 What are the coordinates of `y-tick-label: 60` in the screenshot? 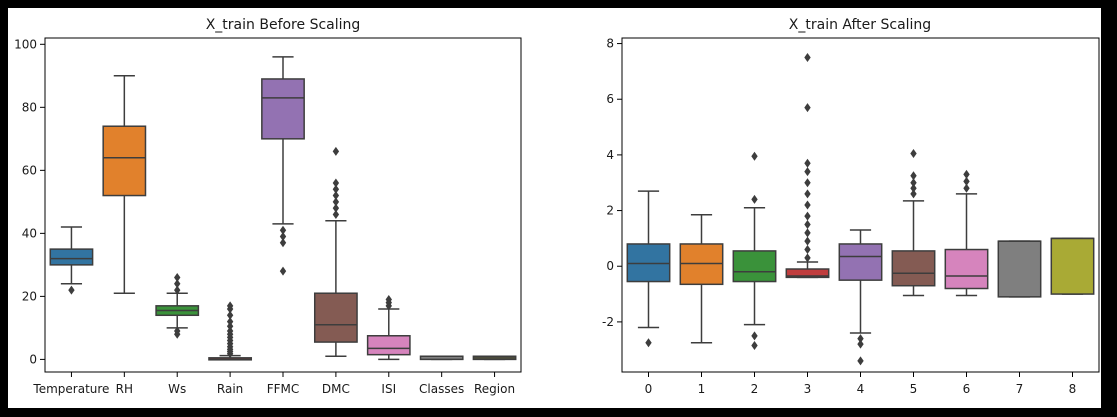 It's located at (29, 170).